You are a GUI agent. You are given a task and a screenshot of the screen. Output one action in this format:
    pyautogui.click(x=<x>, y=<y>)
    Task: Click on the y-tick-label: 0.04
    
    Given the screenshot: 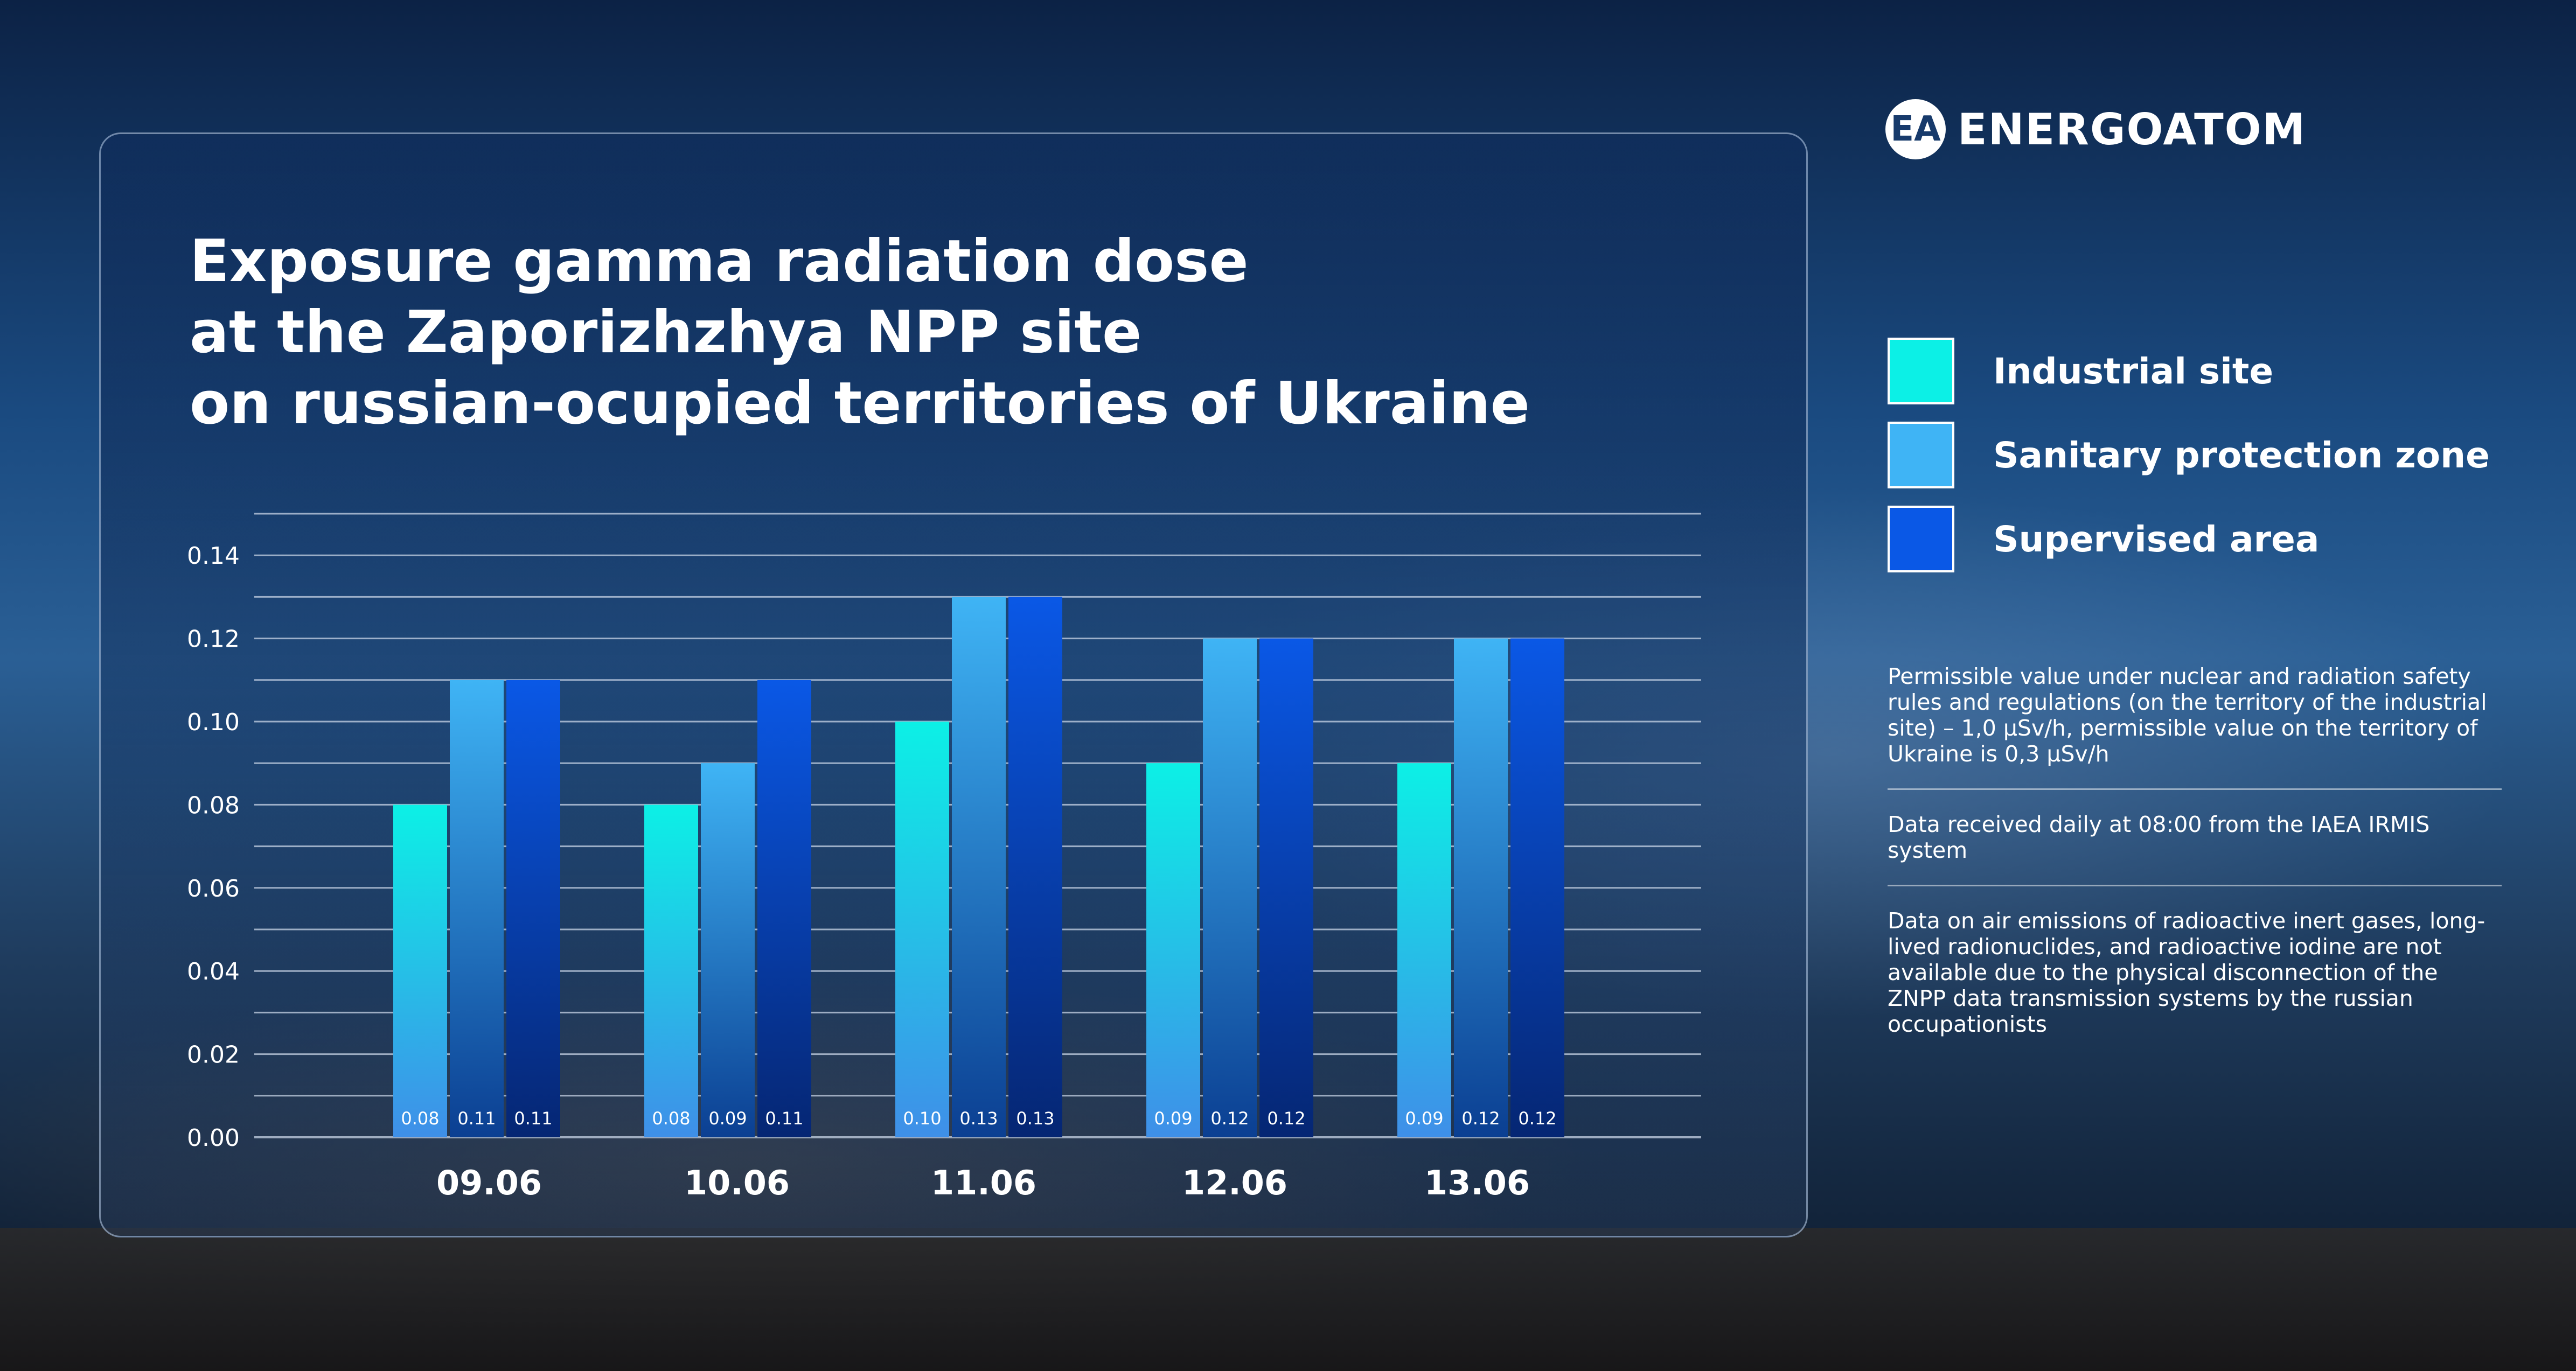 What is the action you would take?
    pyautogui.click(x=214, y=972)
    